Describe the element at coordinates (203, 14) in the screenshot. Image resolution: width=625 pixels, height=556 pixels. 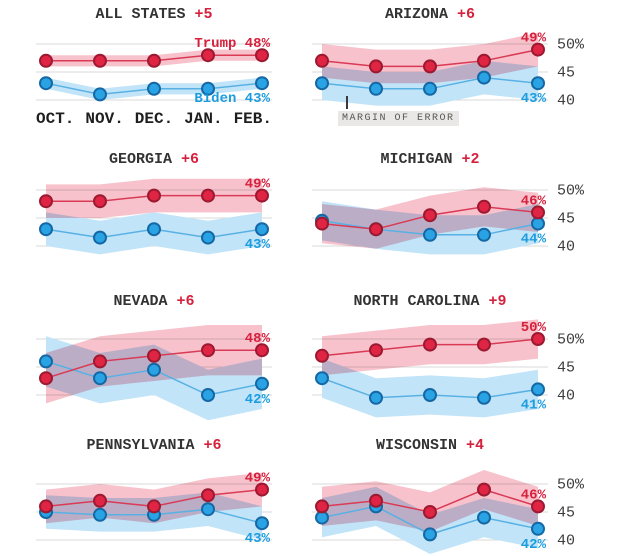
I see `lead-margin: +5` at that location.